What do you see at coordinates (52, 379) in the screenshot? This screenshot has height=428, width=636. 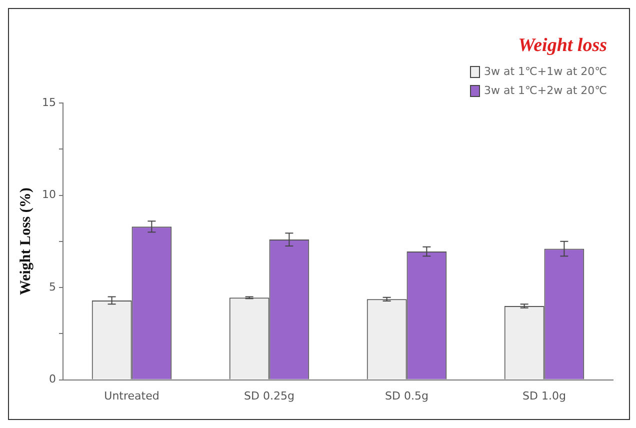 I see `y-tick-label: 0` at bounding box center [52, 379].